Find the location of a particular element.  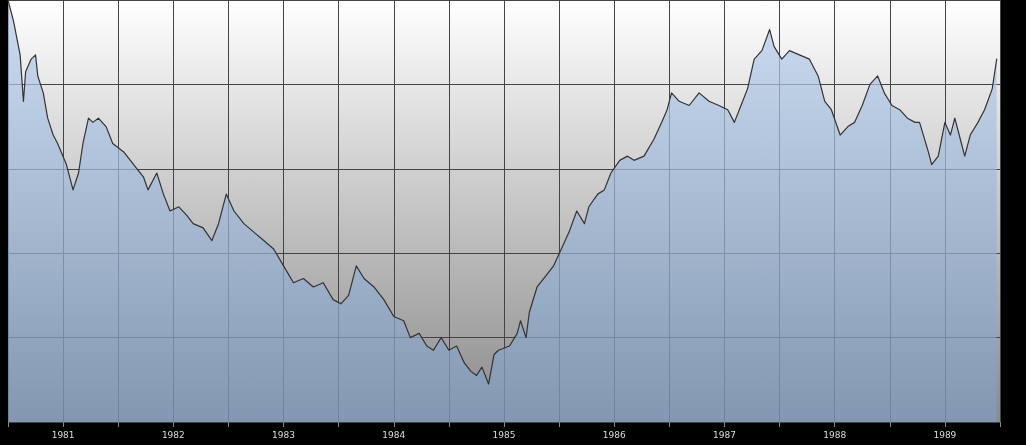

x-tick-label: 1983 is located at coordinates (284, 434).